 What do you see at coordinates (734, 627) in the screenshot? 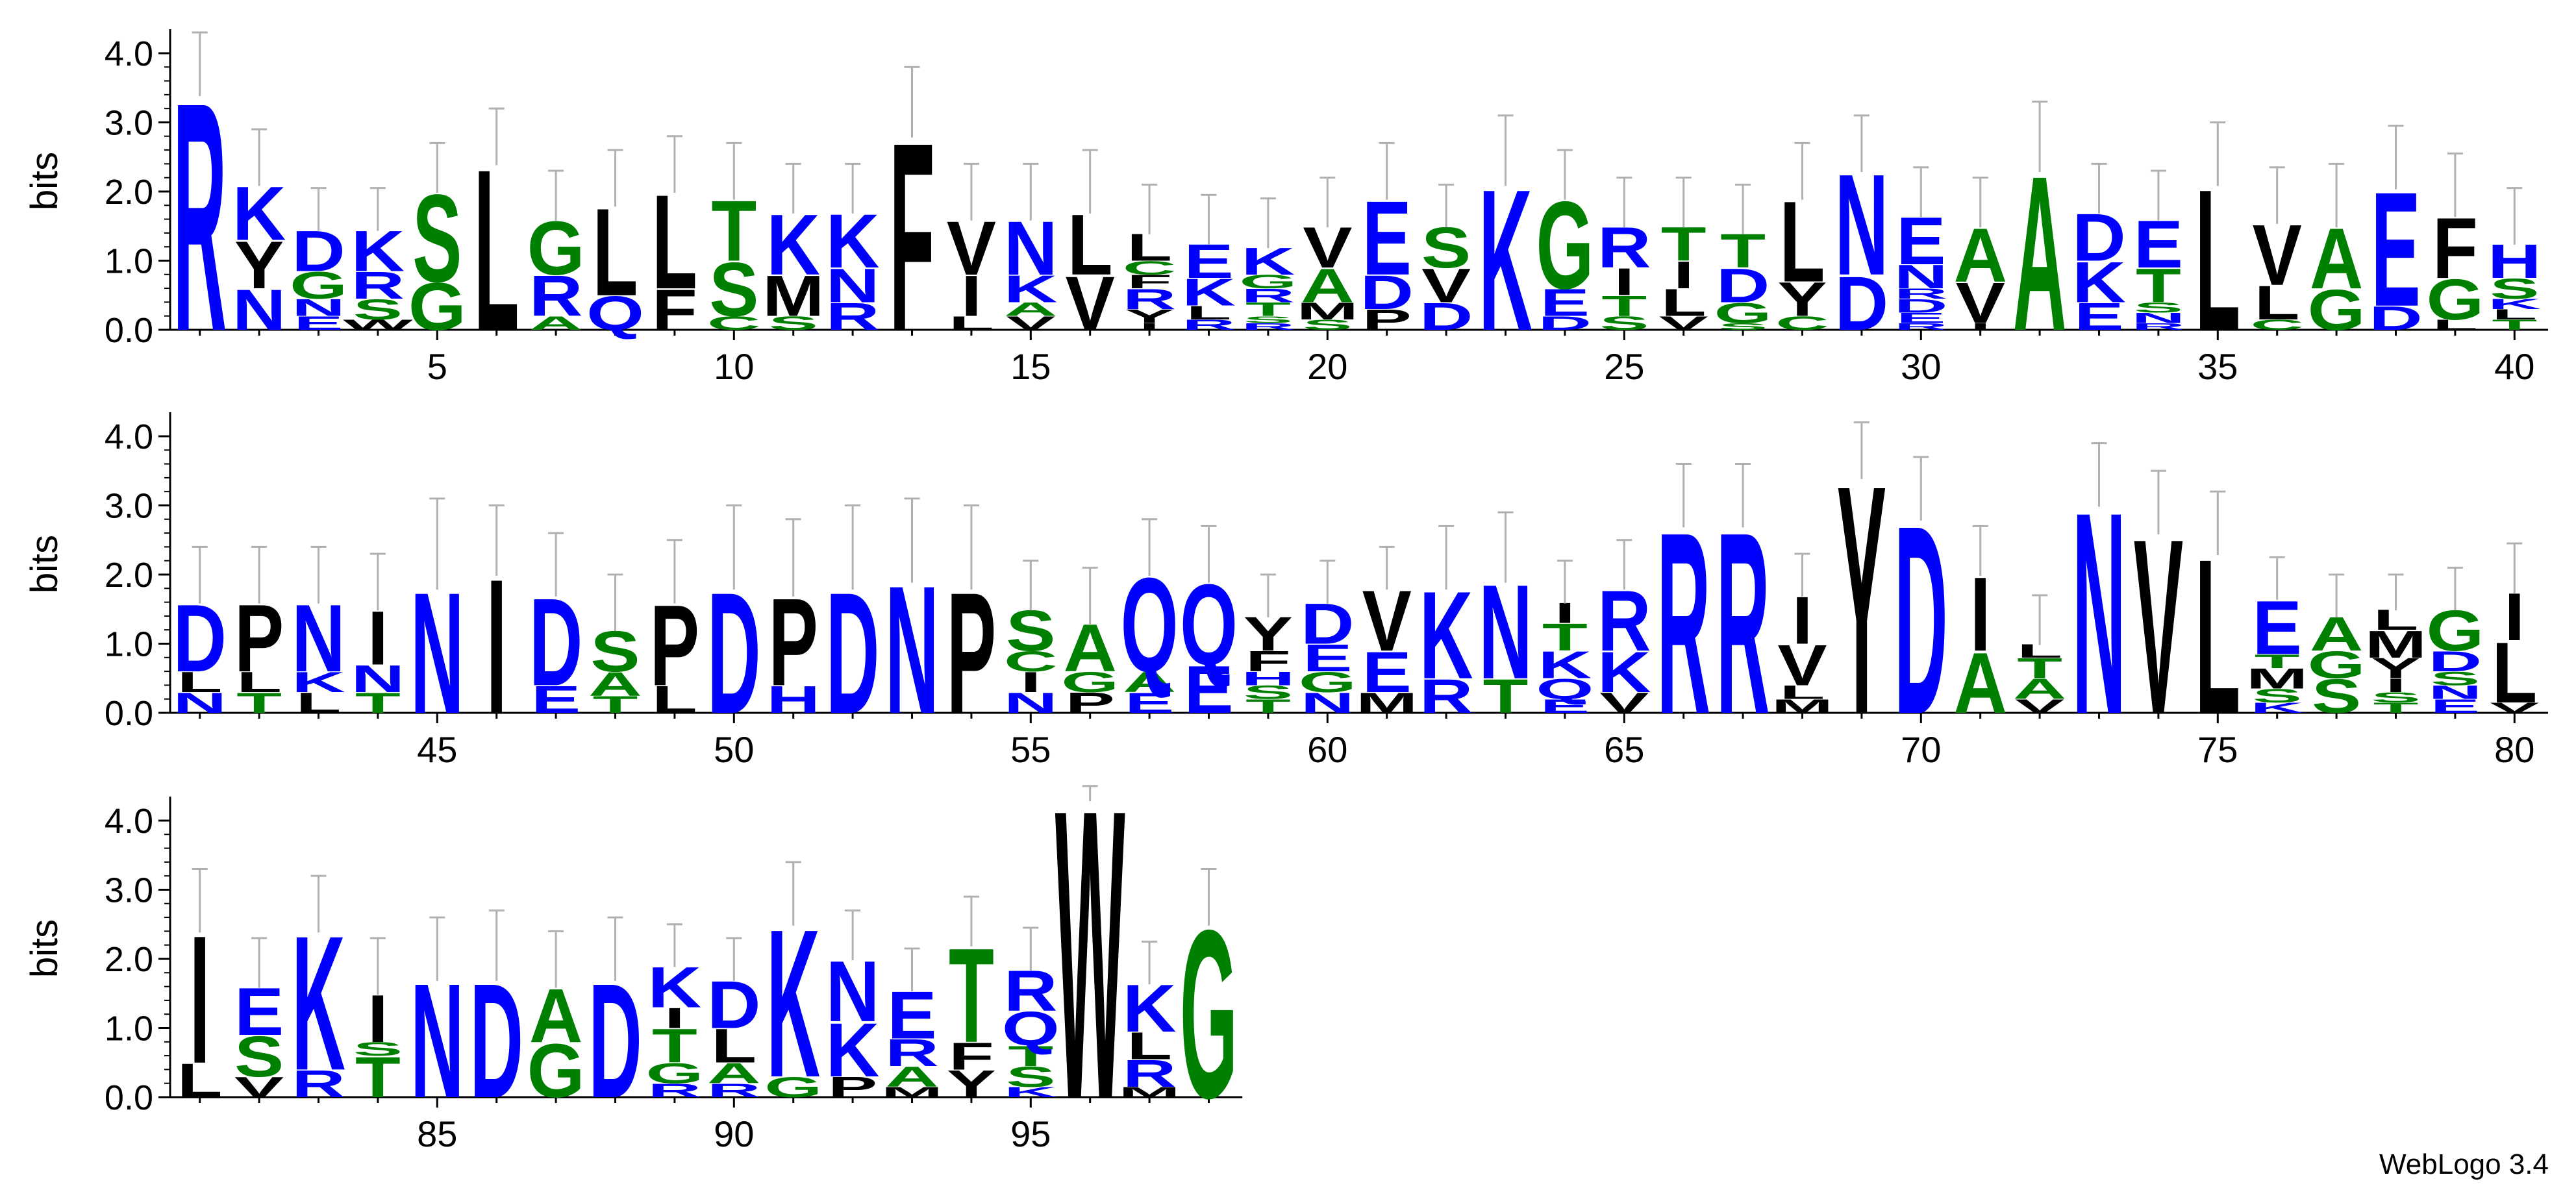
I see `logo-column-50: D` at bounding box center [734, 627].